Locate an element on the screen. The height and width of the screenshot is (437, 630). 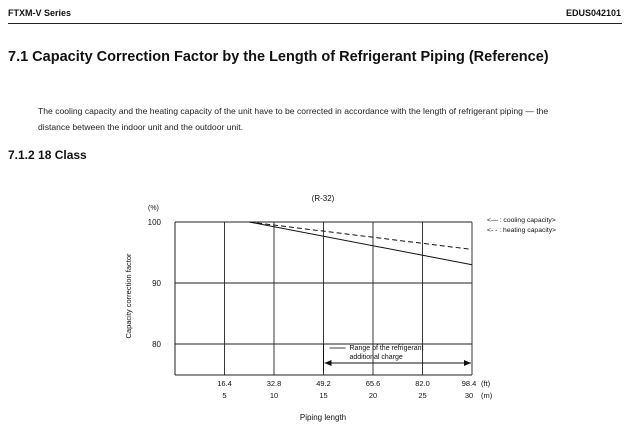
chart-marks is located at coordinates (361, 296).